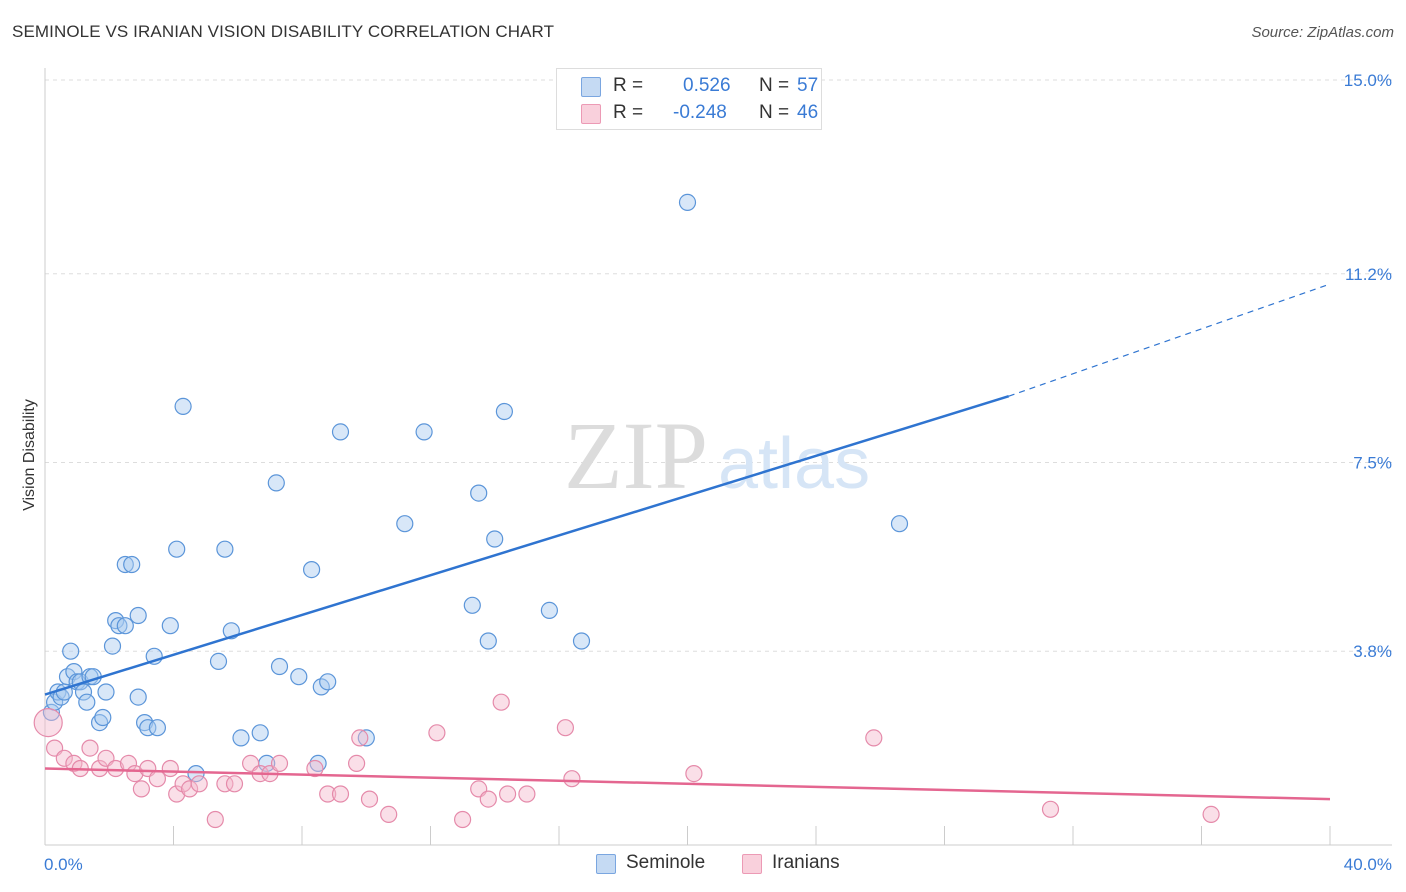  I want to click on source-label: Source: ZipAtlas.com, so click(1322, 32).